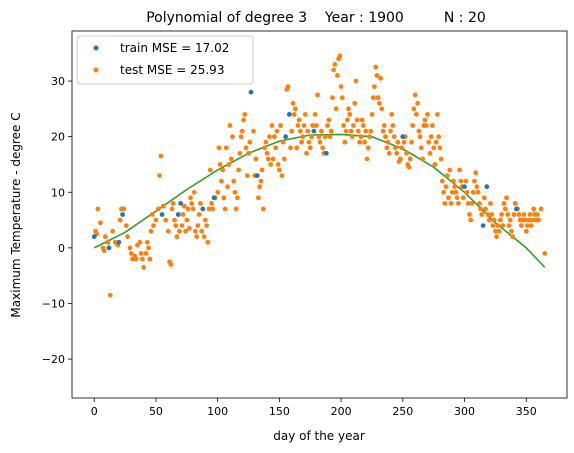  Describe the element at coordinates (58, 192) in the screenshot. I see `y-tick-label: 10` at that location.